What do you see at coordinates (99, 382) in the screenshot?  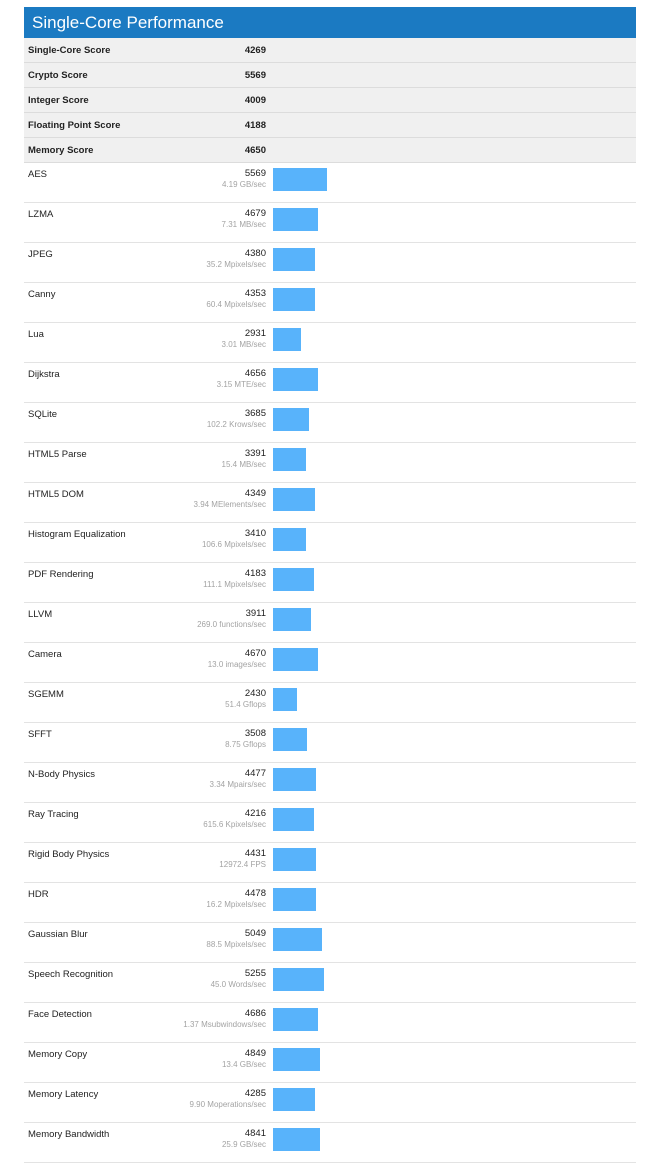 I see `benchmark-name: Dijkstra` at bounding box center [99, 382].